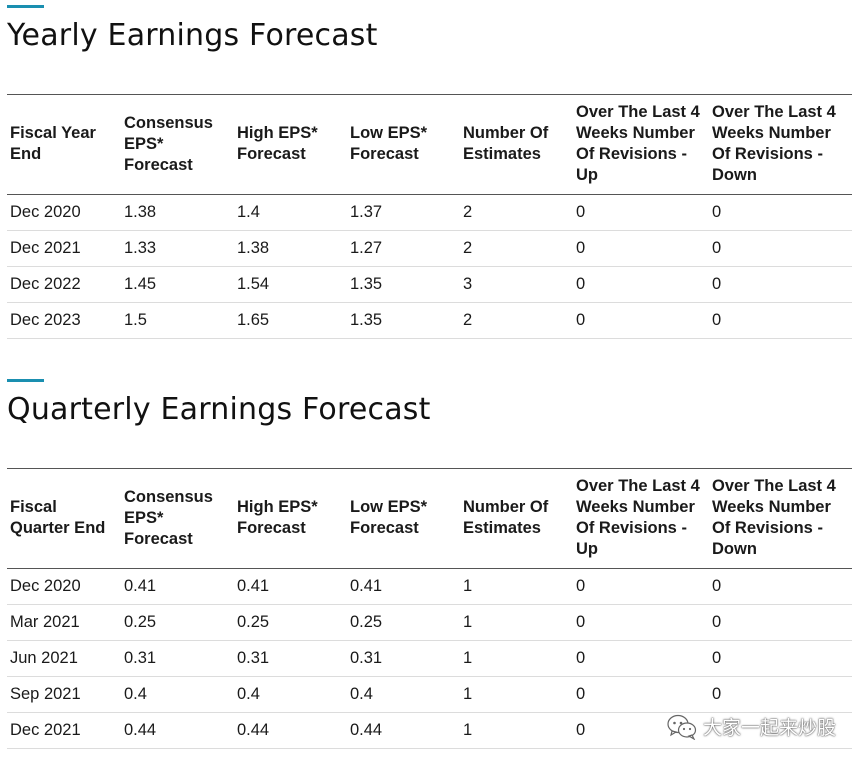  Describe the element at coordinates (53, 143) in the screenshot. I see `yearly-header-fiscal-year-end: Fiscal Year End` at that location.